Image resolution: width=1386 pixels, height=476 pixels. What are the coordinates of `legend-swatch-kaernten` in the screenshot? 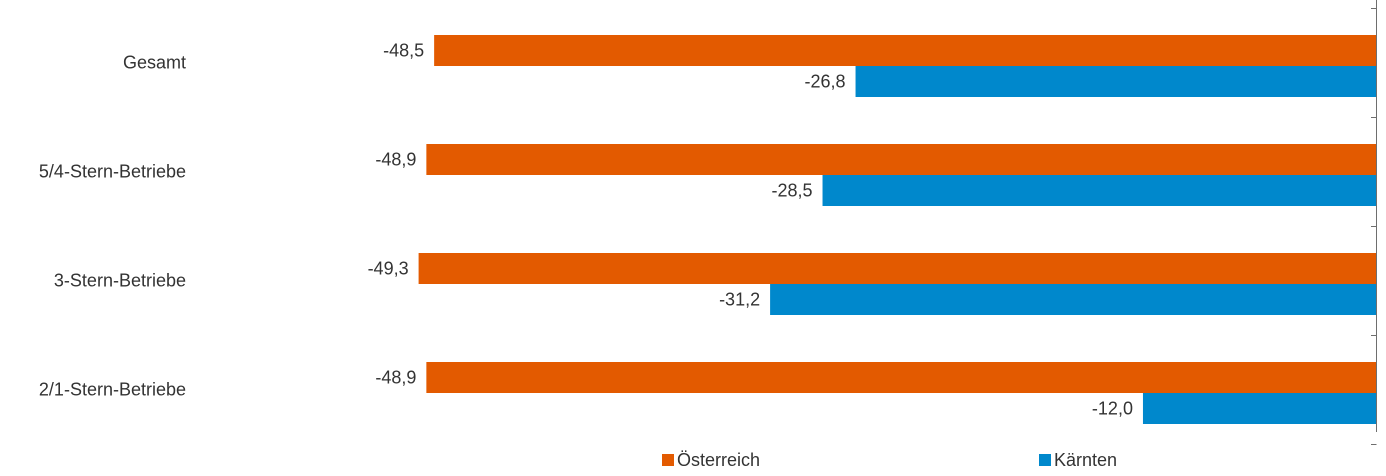 It's located at (1045, 460).